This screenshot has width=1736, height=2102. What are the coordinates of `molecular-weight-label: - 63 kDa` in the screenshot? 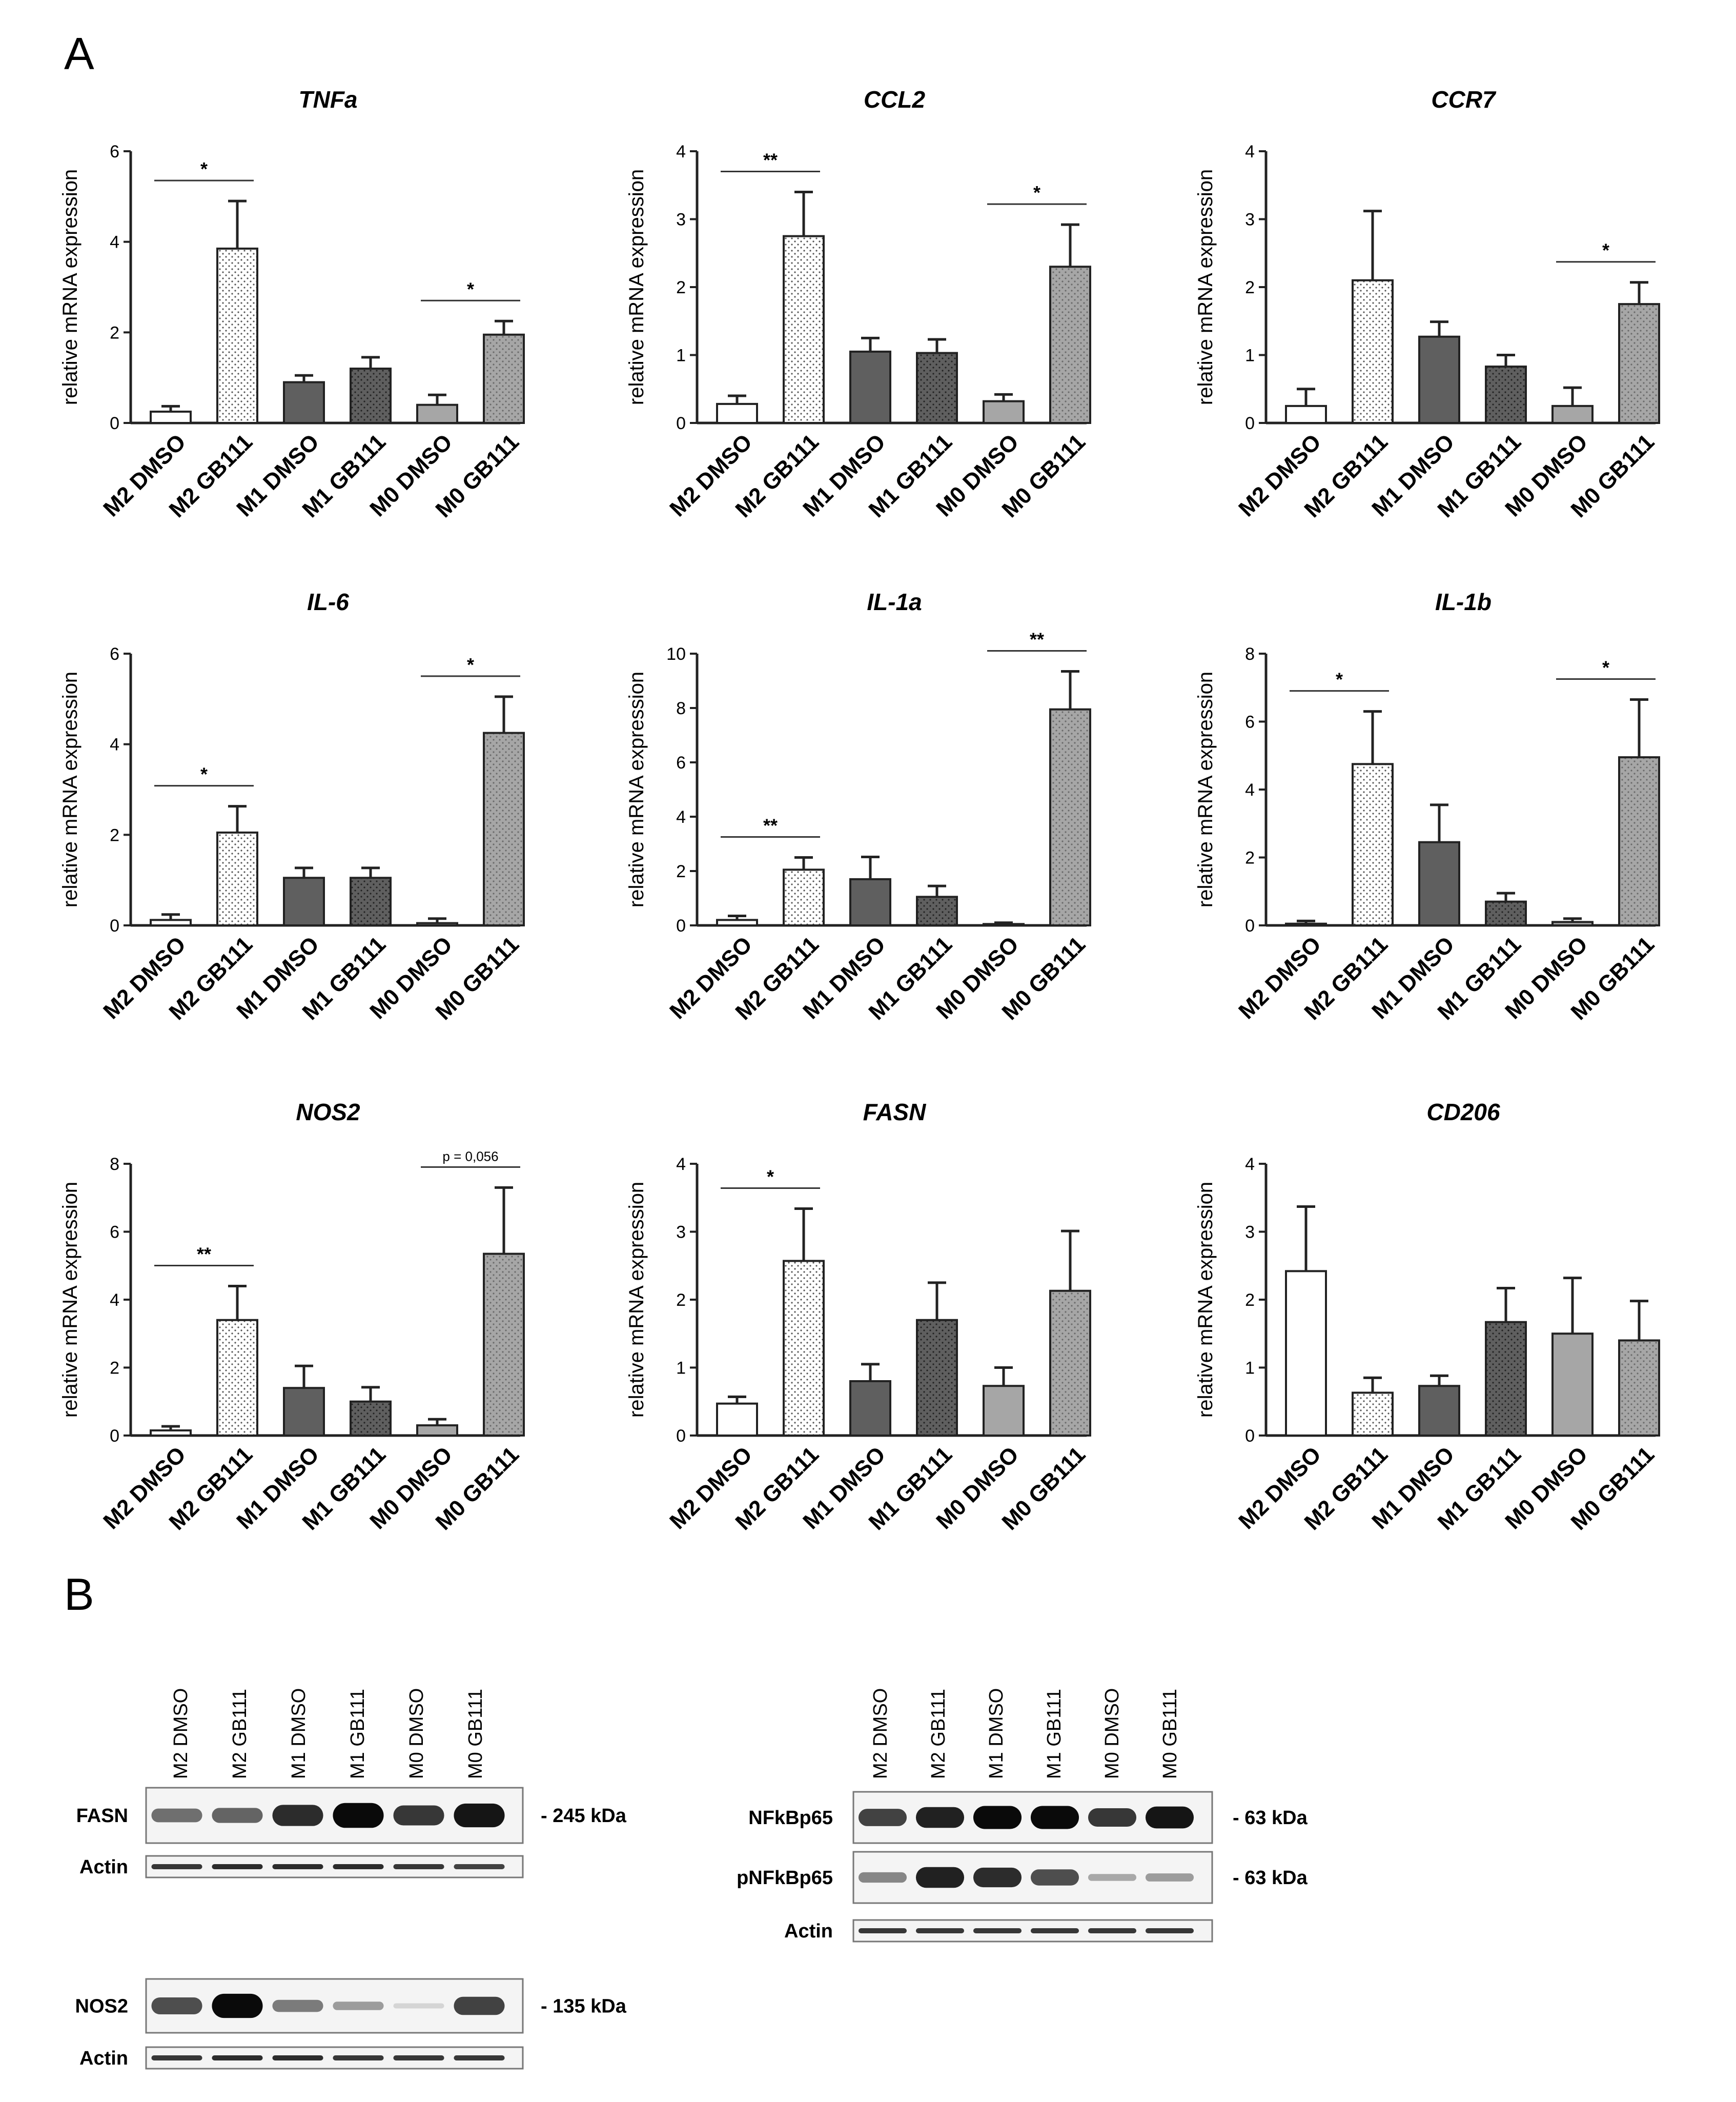 It's located at (1271, 1818).